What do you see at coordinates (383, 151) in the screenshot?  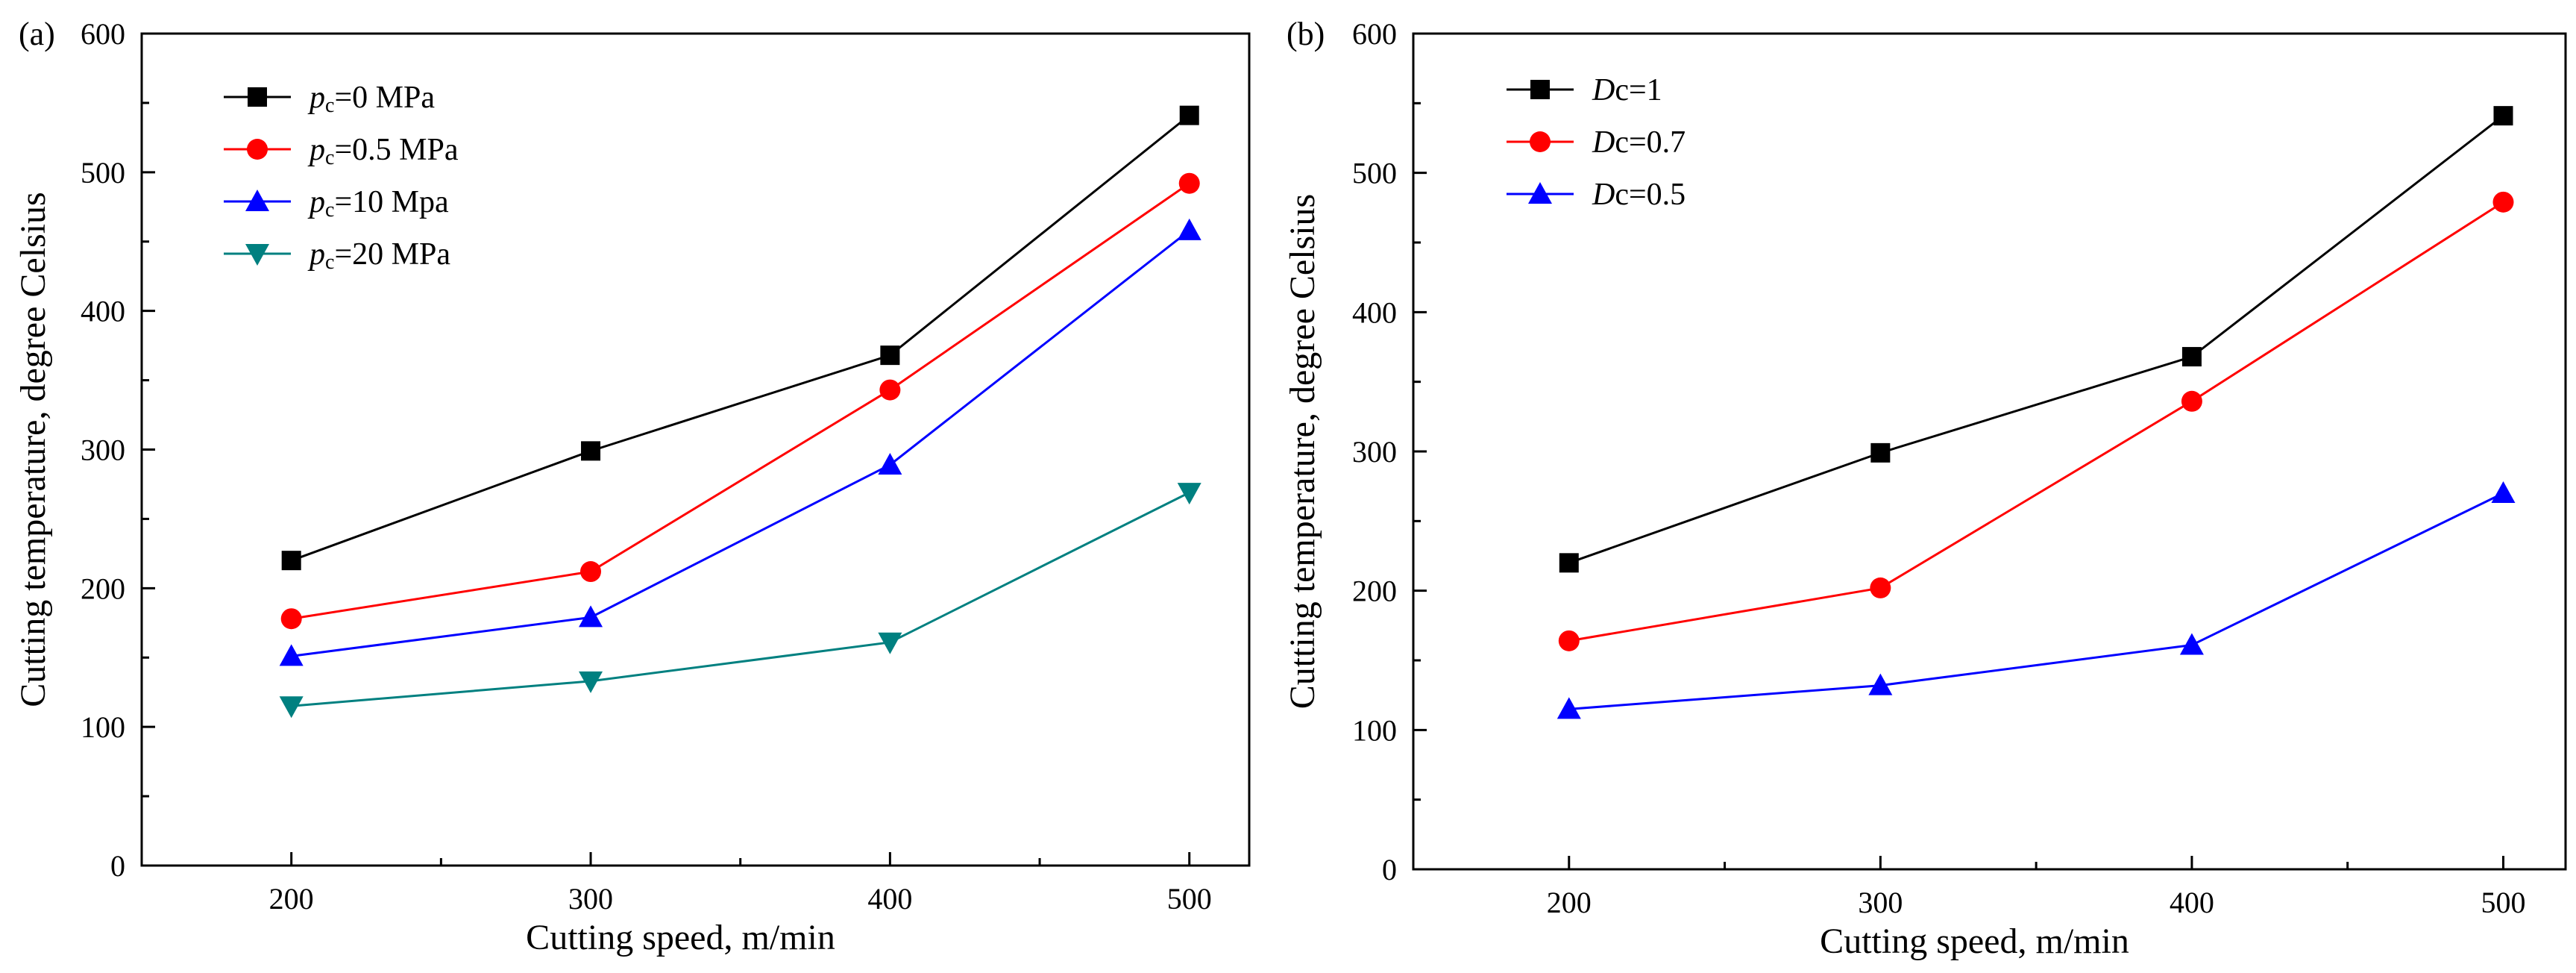 I see `legend-label: pc=0.5 MPa` at bounding box center [383, 151].